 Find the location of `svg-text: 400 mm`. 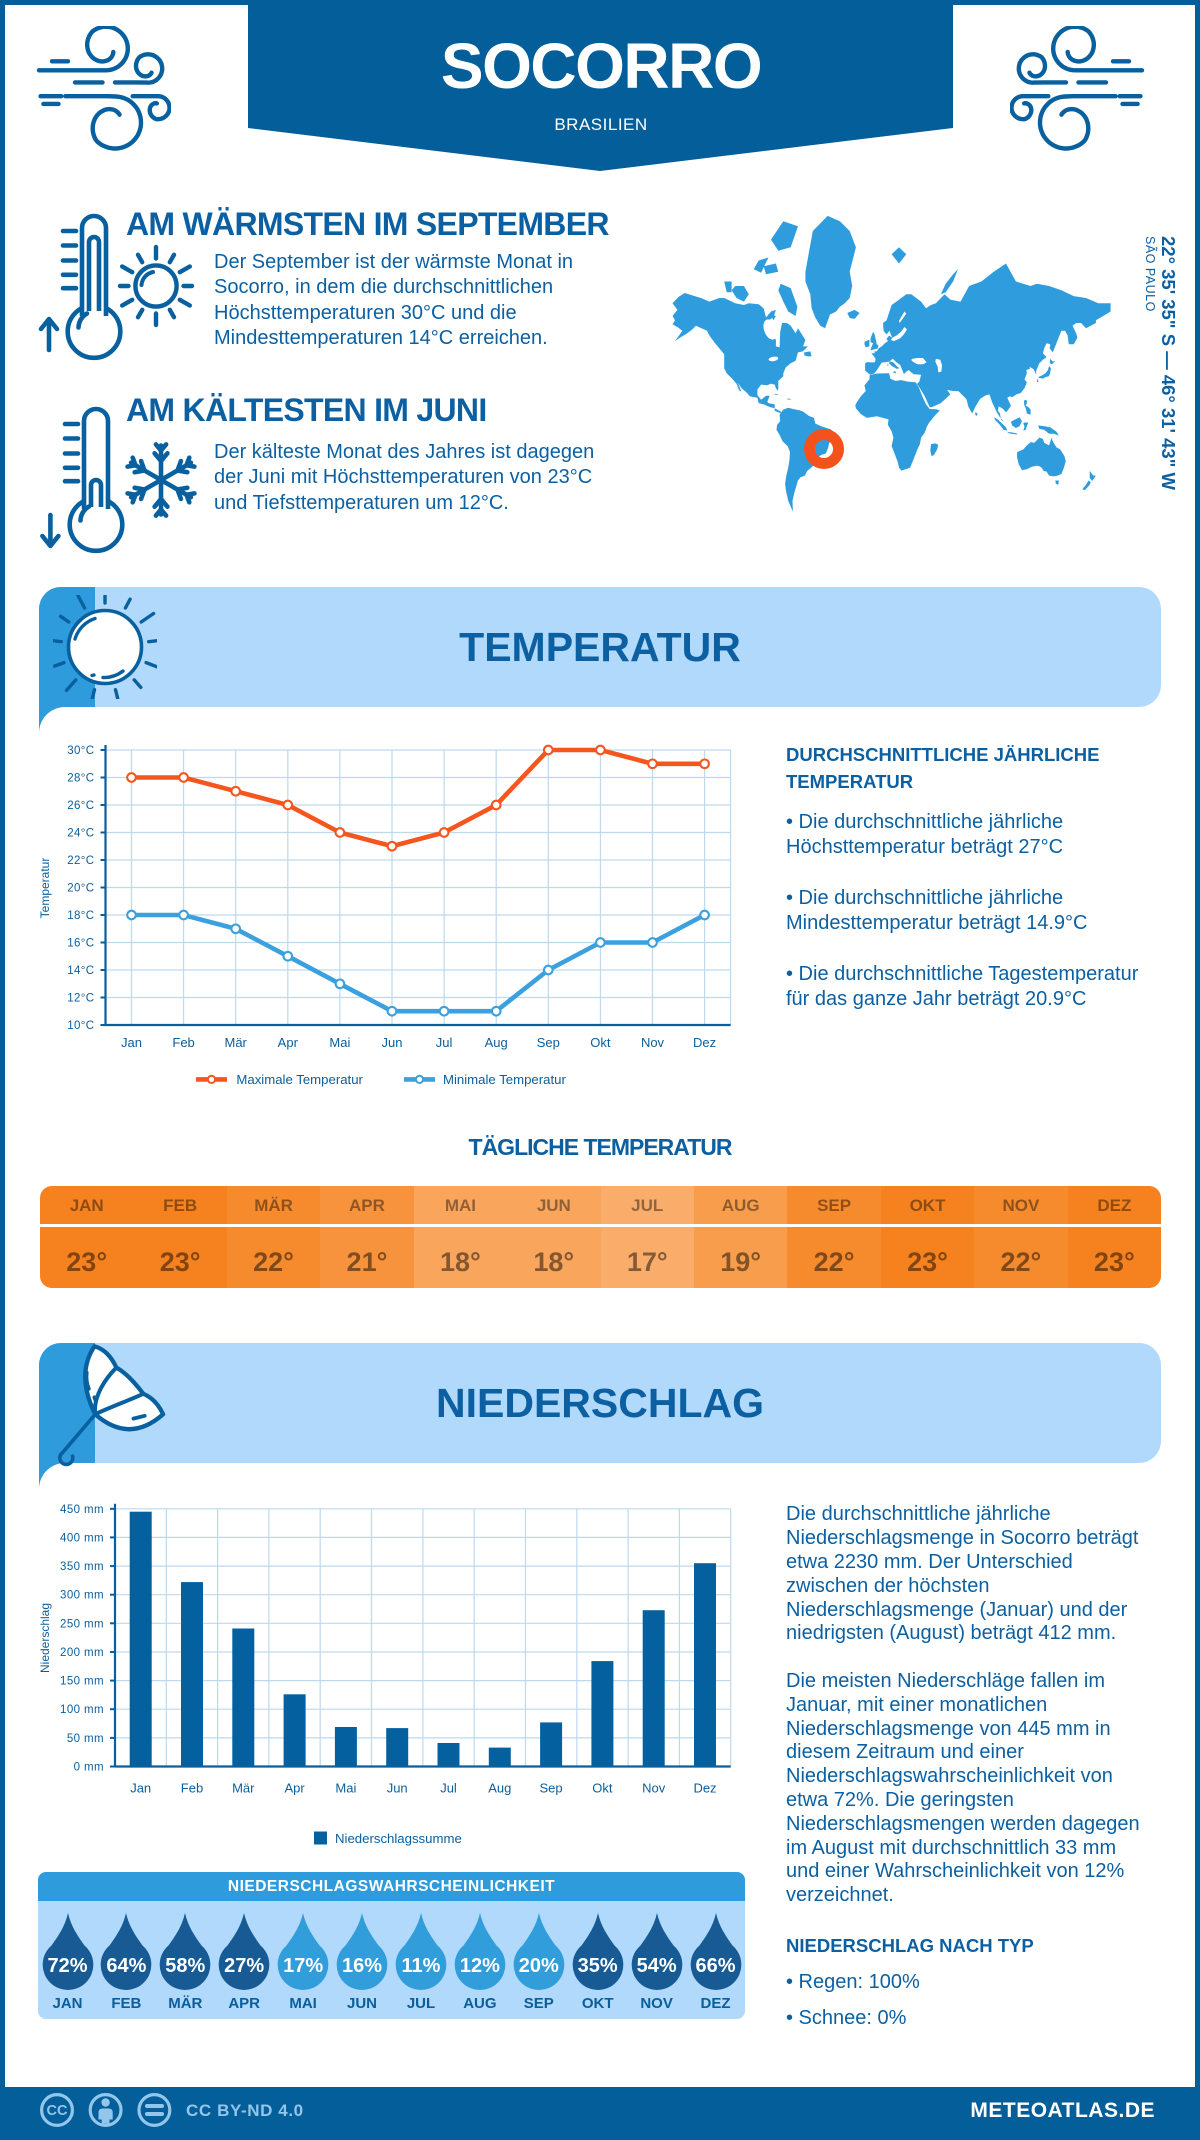

svg-text: 400 mm is located at coordinates (82, 1538).